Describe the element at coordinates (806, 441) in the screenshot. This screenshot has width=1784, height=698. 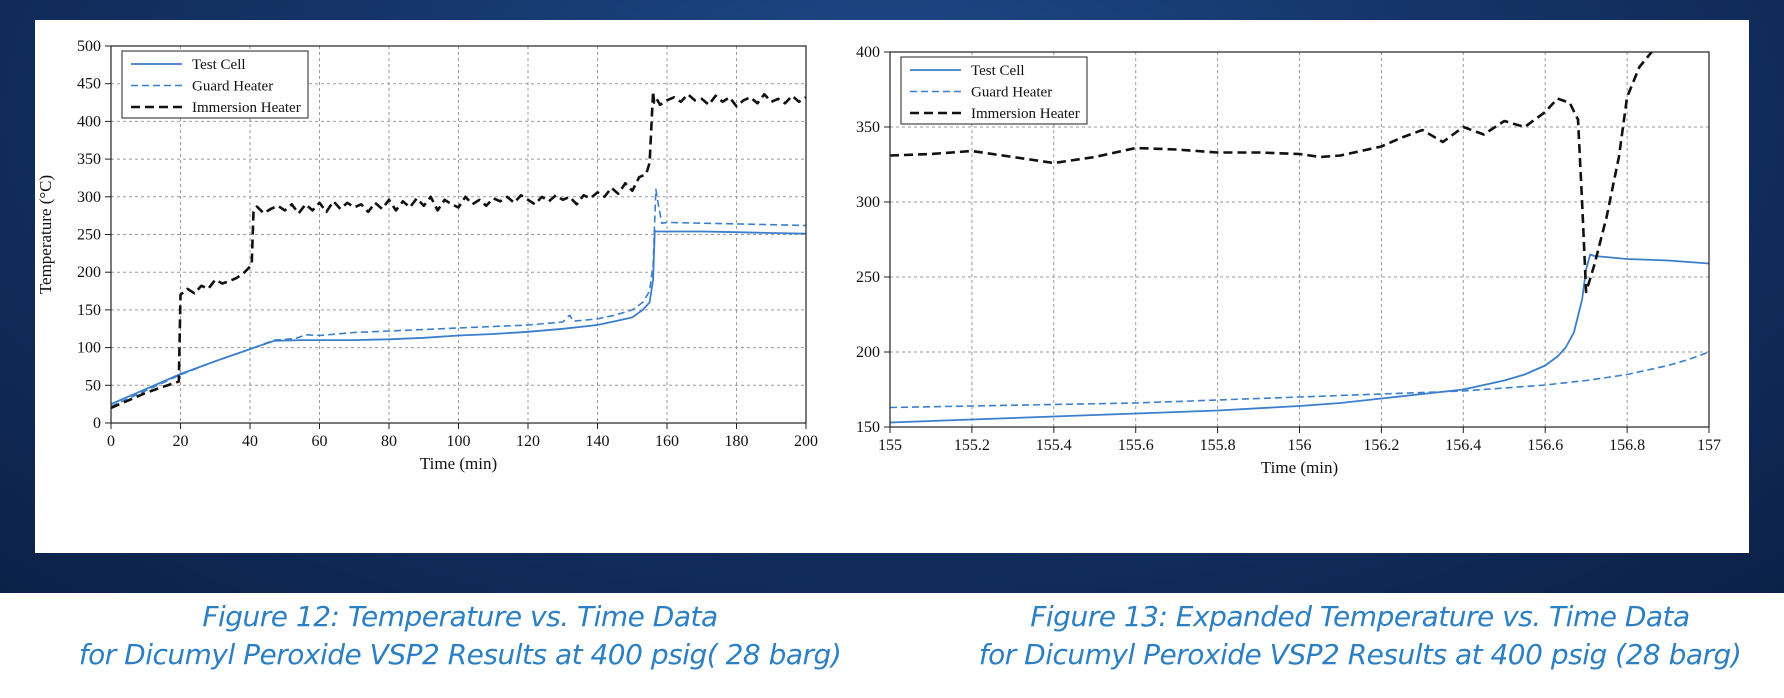
I see `x-tick-label: 200` at that location.